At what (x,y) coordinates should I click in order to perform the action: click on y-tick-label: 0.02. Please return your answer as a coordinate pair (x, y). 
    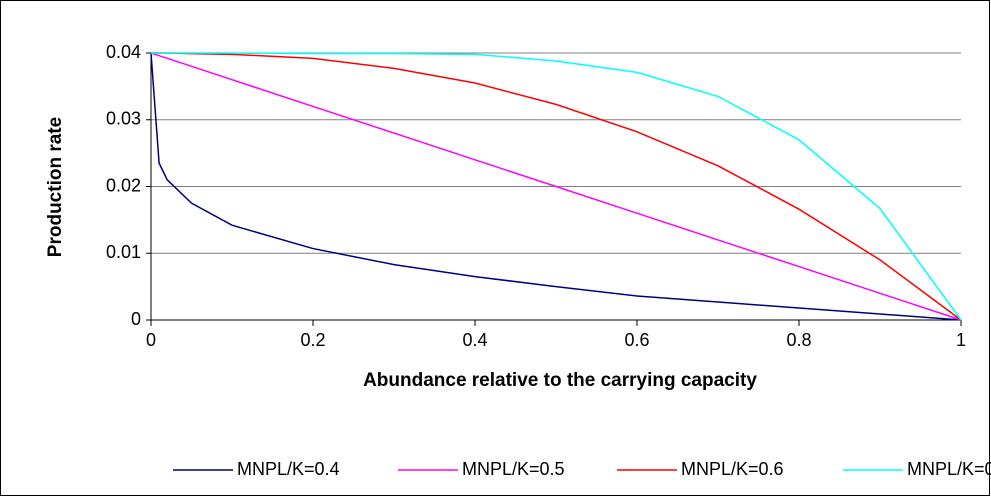
    Looking at the image, I should click on (123, 185).